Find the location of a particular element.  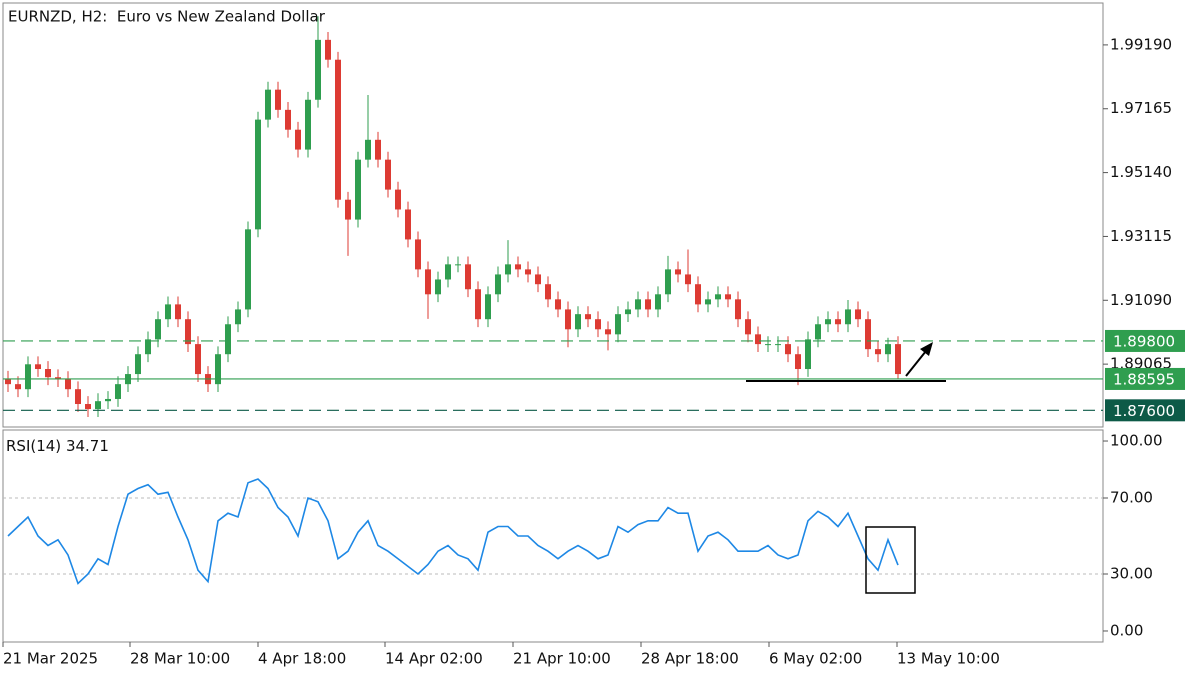

highlight-box is located at coordinates (890, 560).